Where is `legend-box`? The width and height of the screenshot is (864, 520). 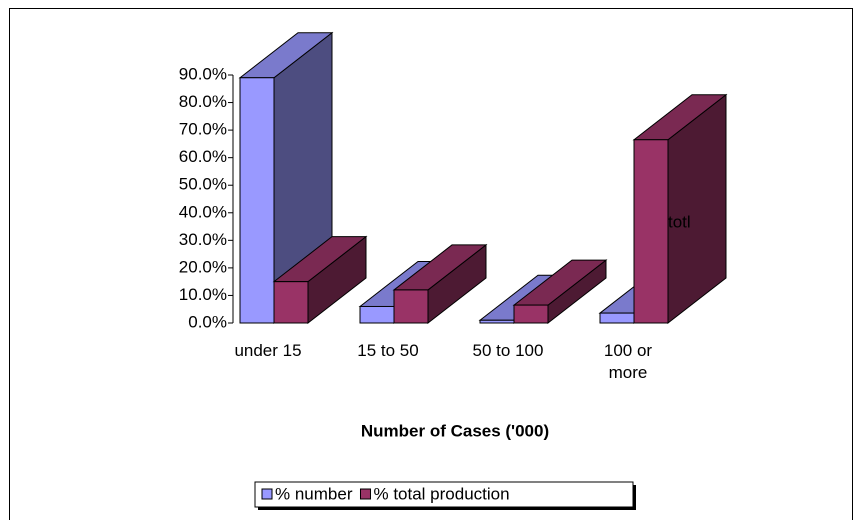 legend-box is located at coordinates (444, 494).